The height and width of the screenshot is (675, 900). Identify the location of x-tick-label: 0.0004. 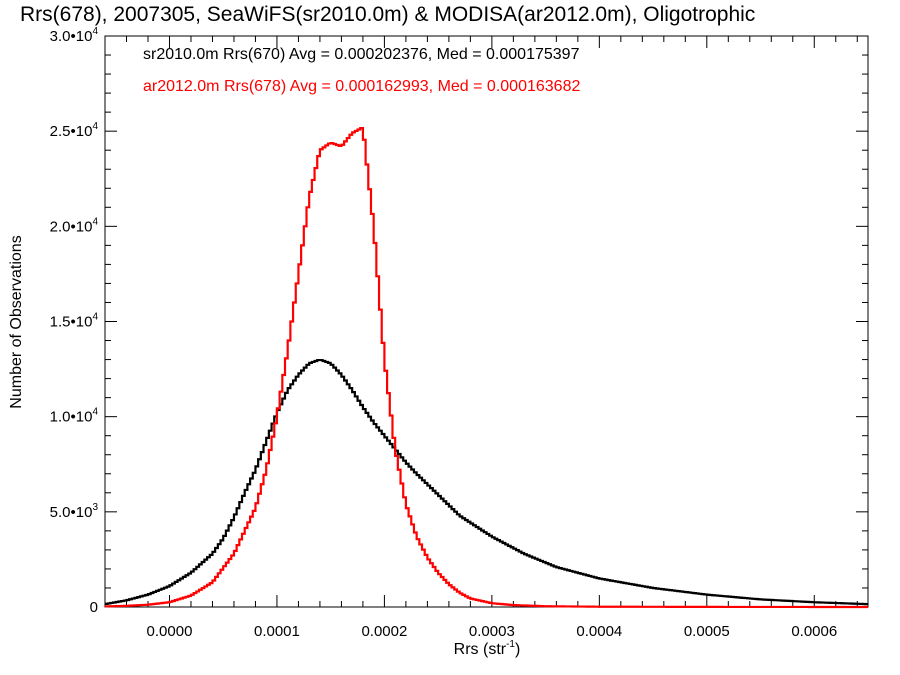
(599, 631).